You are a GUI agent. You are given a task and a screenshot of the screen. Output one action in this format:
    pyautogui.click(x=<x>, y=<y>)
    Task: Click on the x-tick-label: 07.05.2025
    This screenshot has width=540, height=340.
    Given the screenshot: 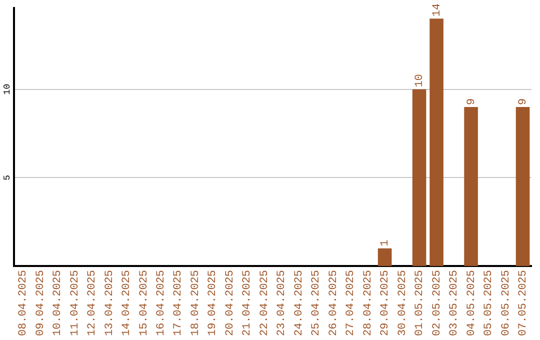 What is the action you would take?
    pyautogui.click(x=524, y=303)
    